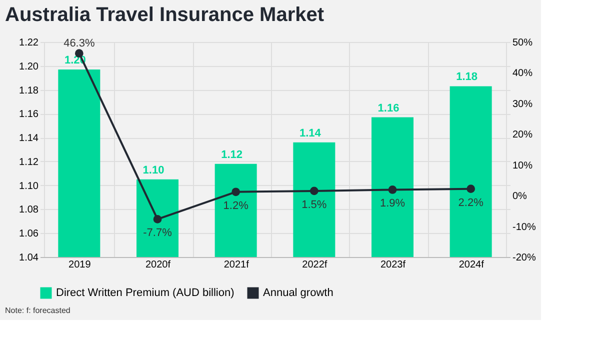 The height and width of the screenshot is (350, 600). What do you see at coordinates (310, 133) in the screenshot?
I see `data-label: 1.14` at bounding box center [310, 133].